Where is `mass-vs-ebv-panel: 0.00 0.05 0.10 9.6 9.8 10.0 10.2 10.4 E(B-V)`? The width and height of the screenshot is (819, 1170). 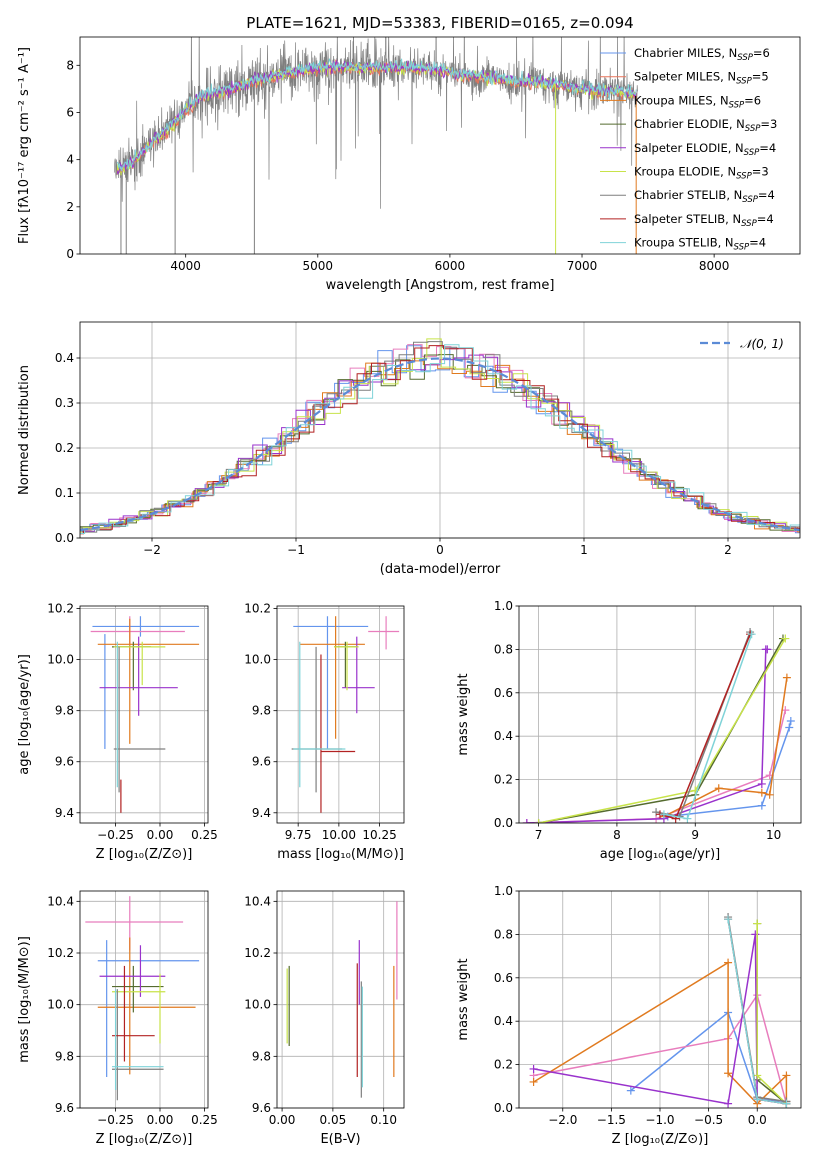 mass-vs-ebv-panel: 0.00 0.05 0.10 9.6 9.8 10.0 10.2 10.4 E(B-V) is located at coordinates (324, 1018).